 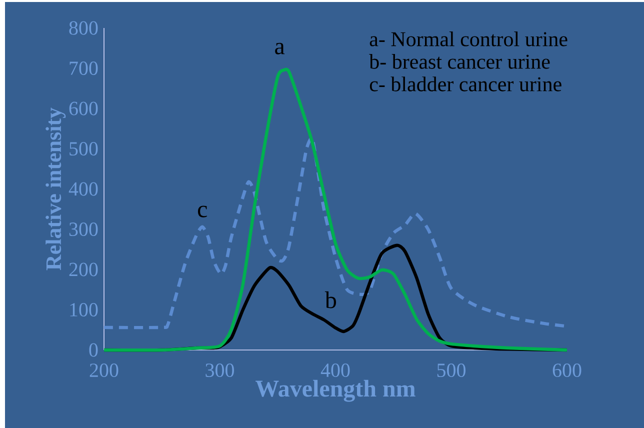 What do you see at coordinates (83, 189) in the screenshot?
I see `y-tick-label: 400` at bounding box center [83, 189].